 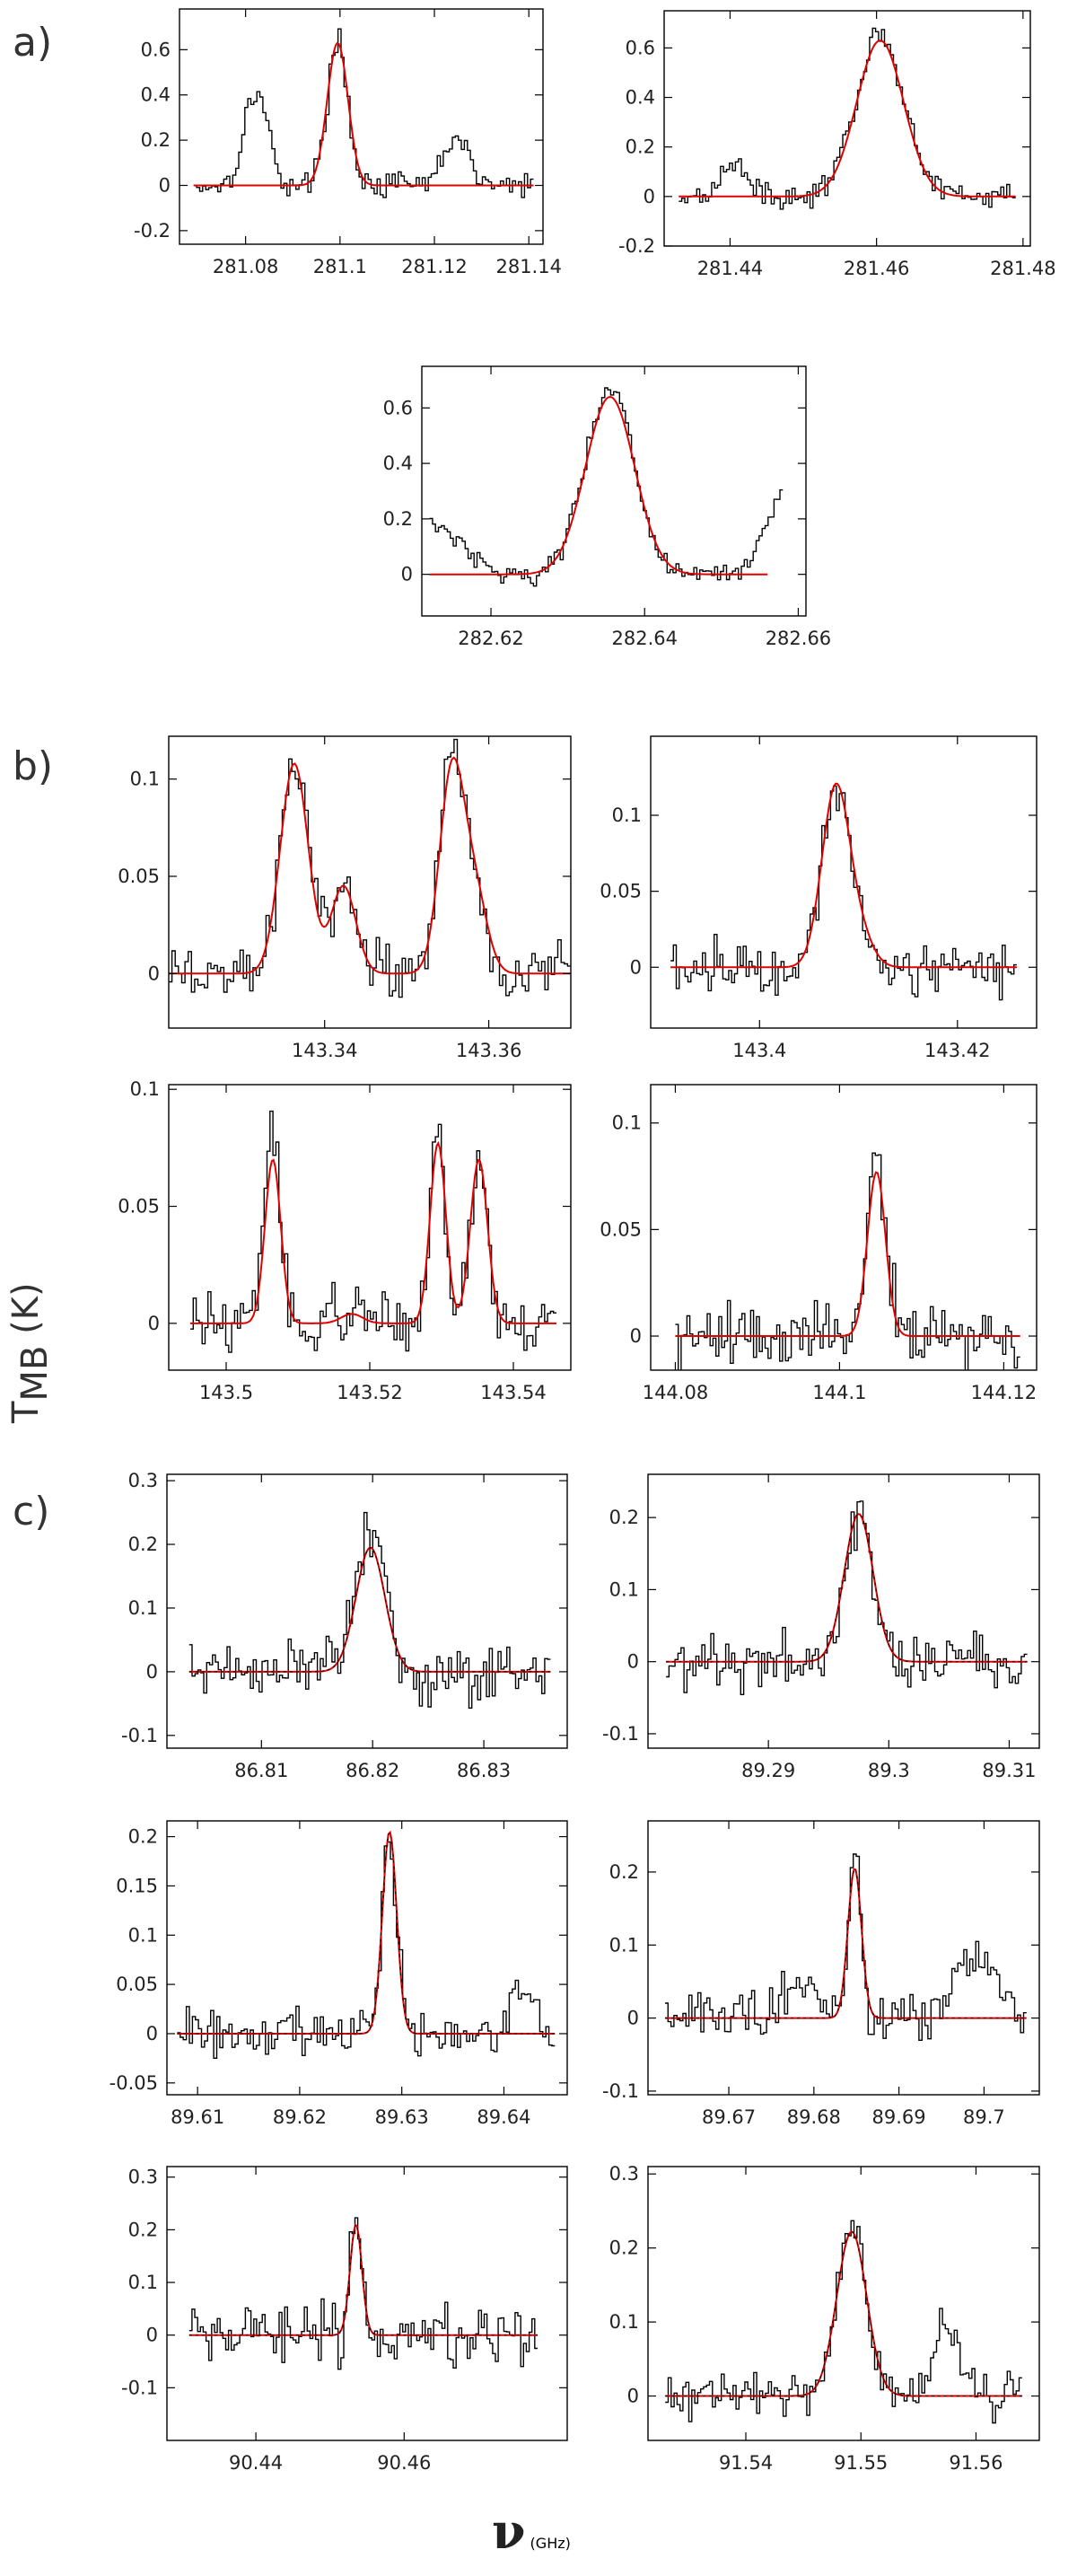 I want to click on x-tick-label-b4-2: 144.12, so click(x=1004, y=1392).